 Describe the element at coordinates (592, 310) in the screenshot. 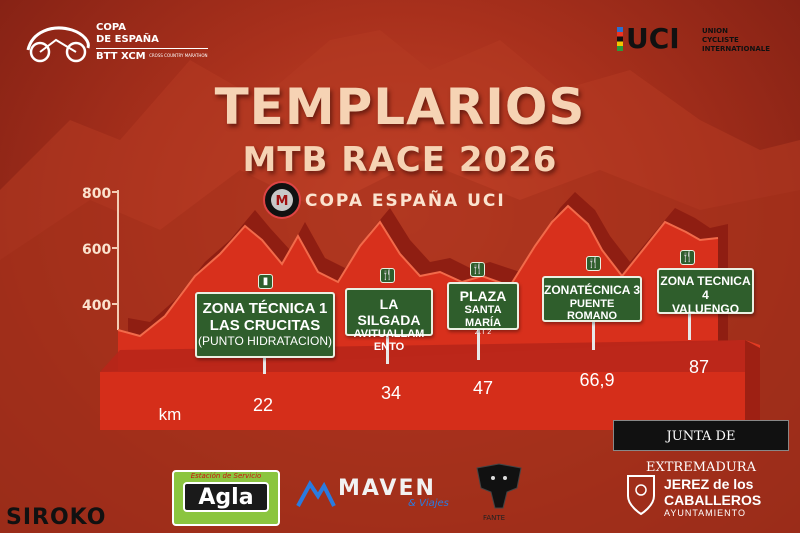

I see `station-4-line2: PUENTE ROMANO` at that location.